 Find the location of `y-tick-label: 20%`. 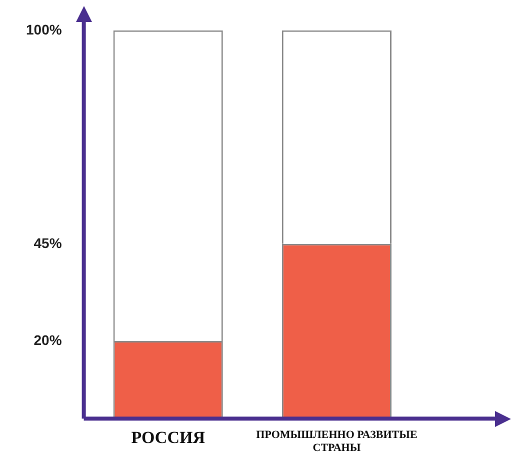

y-tick-label: 20% is located at coordinates (48, 340).